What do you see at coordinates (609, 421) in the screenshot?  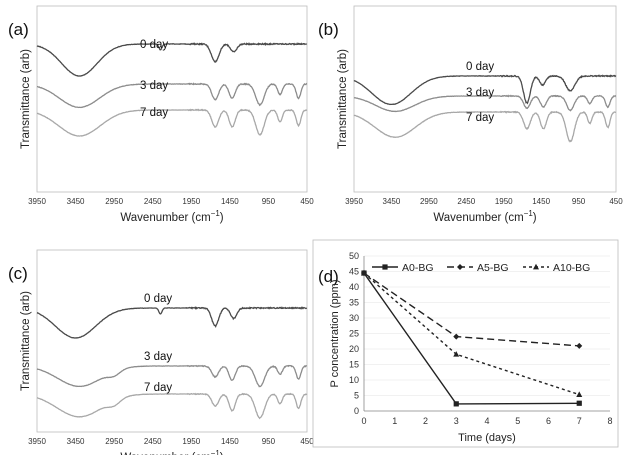 I see `x-tick-label: 8` at bounding box center [609, 421].